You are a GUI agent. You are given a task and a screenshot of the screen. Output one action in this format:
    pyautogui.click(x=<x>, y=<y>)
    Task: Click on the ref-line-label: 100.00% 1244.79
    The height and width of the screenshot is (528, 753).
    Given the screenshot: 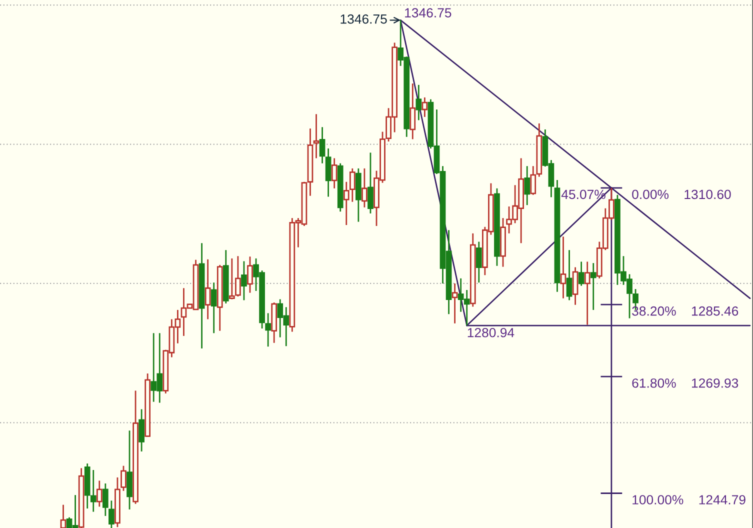 What is the action you would take?
    pyautogui.click(x=689, y=499)
    